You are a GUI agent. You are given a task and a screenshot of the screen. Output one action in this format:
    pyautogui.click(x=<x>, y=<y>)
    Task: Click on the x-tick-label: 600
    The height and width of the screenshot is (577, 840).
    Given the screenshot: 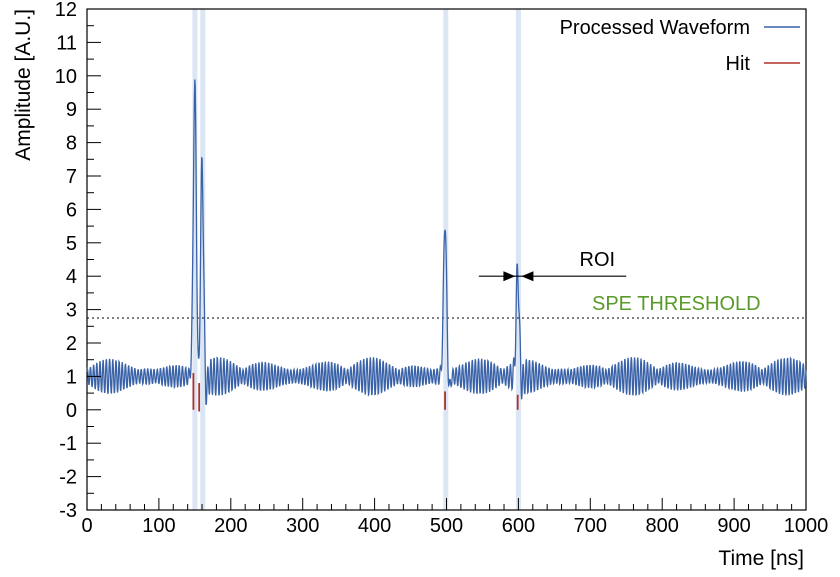 What is the action you would take?
    pyautogui.click(x=518, y=526)
    